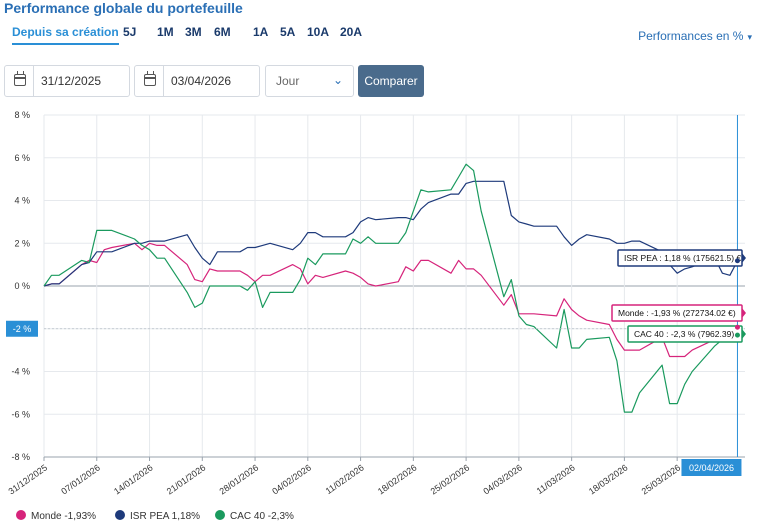 The width and height of the screenshot is (760, 531). I want to click on legend-marker-isr-pea, so click(120, 515).